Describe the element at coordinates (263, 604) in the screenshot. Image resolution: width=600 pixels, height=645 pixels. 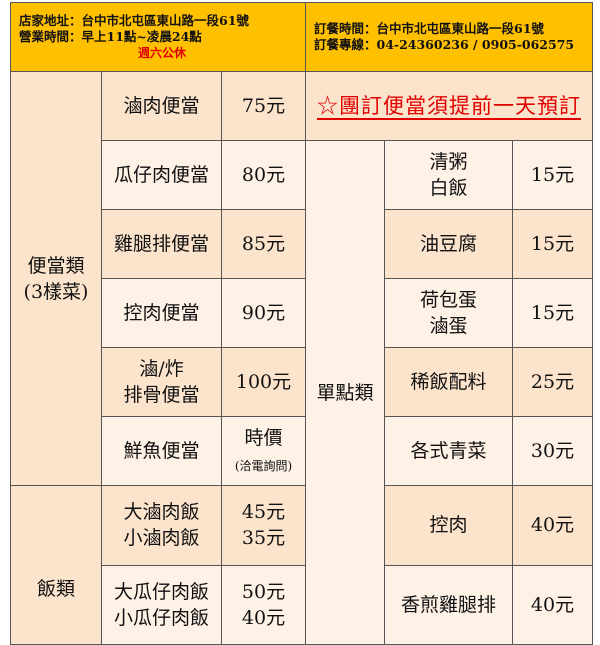
I see `menu-item-price: 50元 40元` at that location.